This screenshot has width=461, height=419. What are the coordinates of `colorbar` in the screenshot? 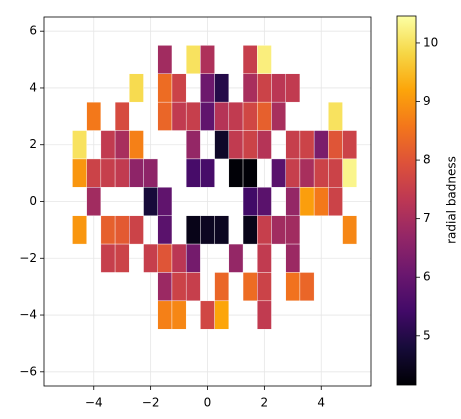 It's located at (406, 200).